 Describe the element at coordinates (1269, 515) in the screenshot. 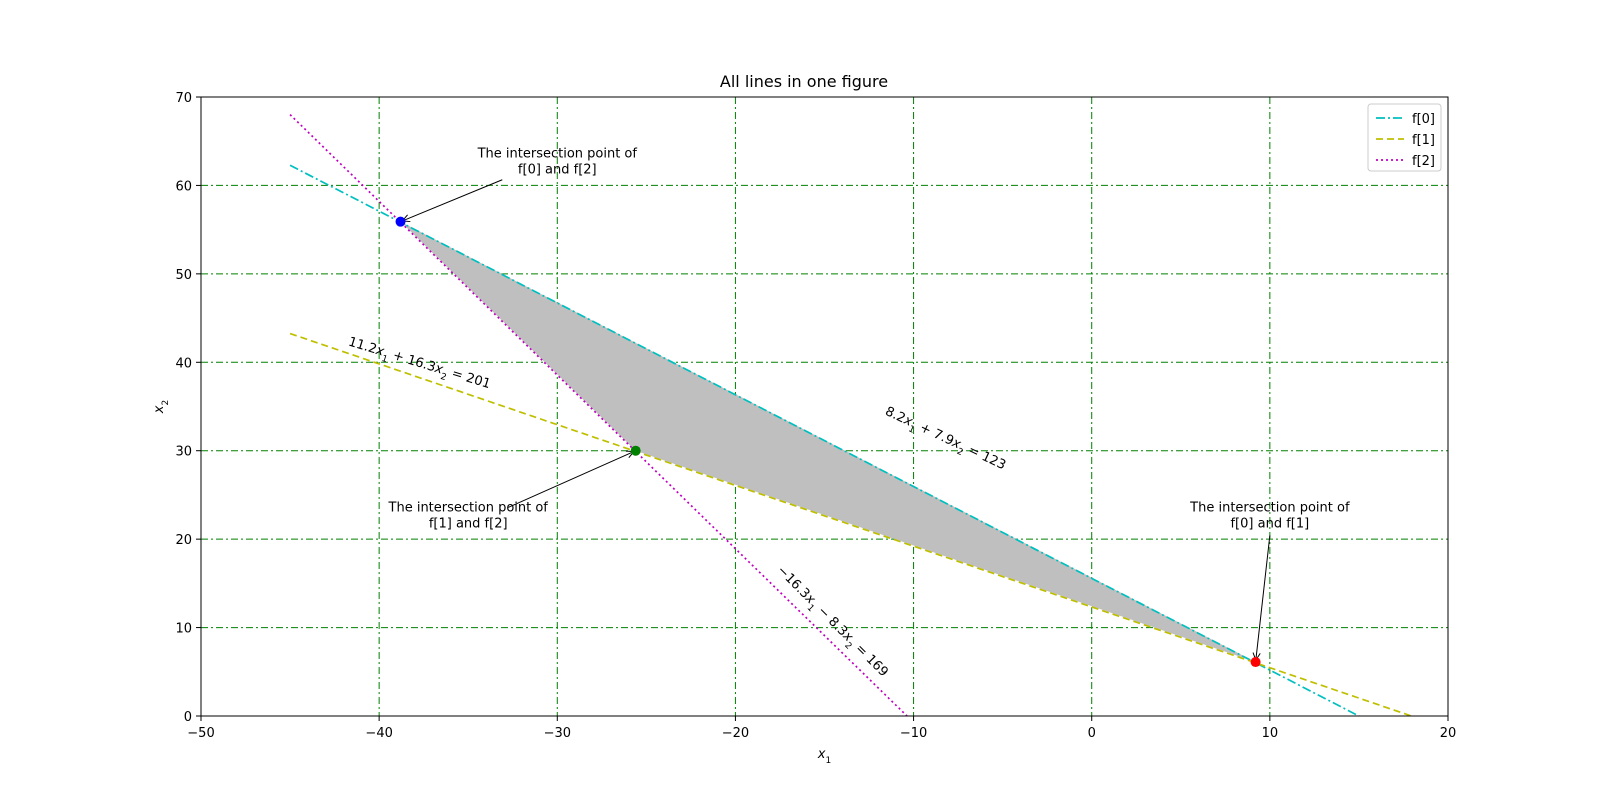

I see `annotation-text-2: The intersection point of f[0] and f[1]` at that location.